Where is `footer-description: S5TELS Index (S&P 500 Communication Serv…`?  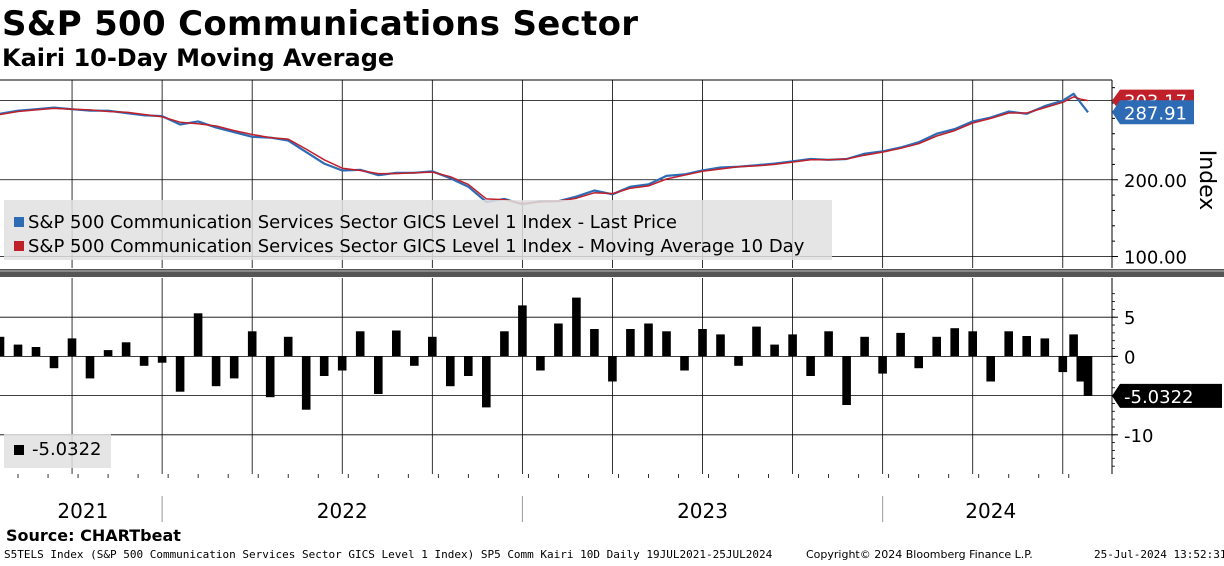 footer-description: S5TELS Index (S&P 500 Communication Serv… is located at coordinates (388, 554).